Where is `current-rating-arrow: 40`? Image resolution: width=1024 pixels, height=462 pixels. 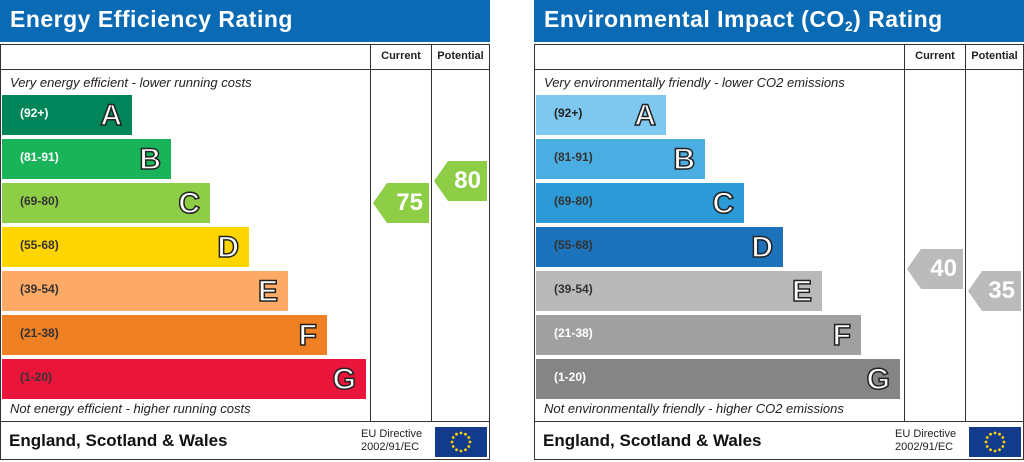 current-rating-arrow: 40 is located at coordinates (935, 269).